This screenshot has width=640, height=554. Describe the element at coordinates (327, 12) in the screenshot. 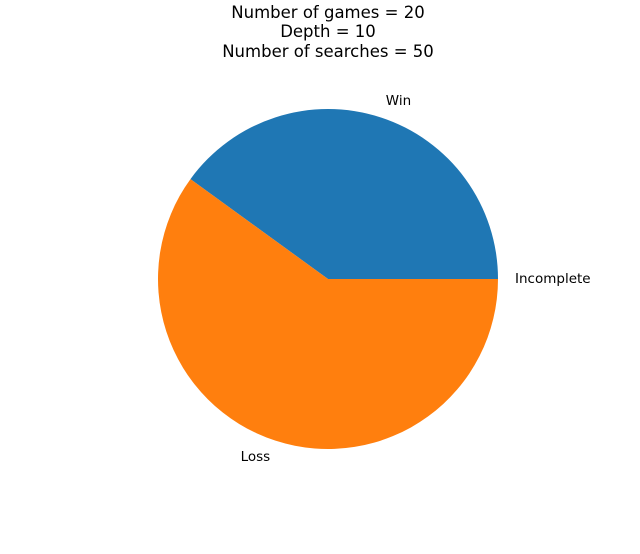

I see `title-line-1: Number of games = 20` at that location.